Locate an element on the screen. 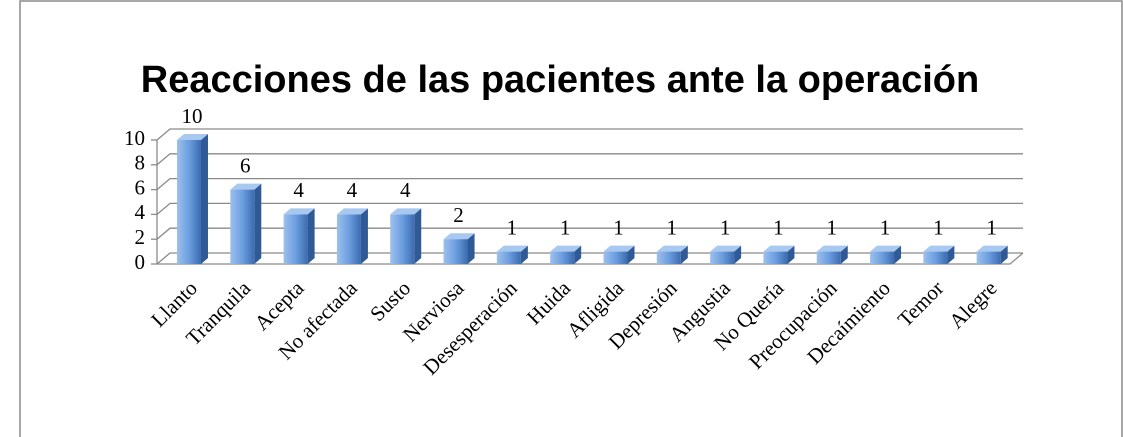 The height and width of the screenshot is (437, 1123). value-label: 10 is located at coordinates (191, 116).